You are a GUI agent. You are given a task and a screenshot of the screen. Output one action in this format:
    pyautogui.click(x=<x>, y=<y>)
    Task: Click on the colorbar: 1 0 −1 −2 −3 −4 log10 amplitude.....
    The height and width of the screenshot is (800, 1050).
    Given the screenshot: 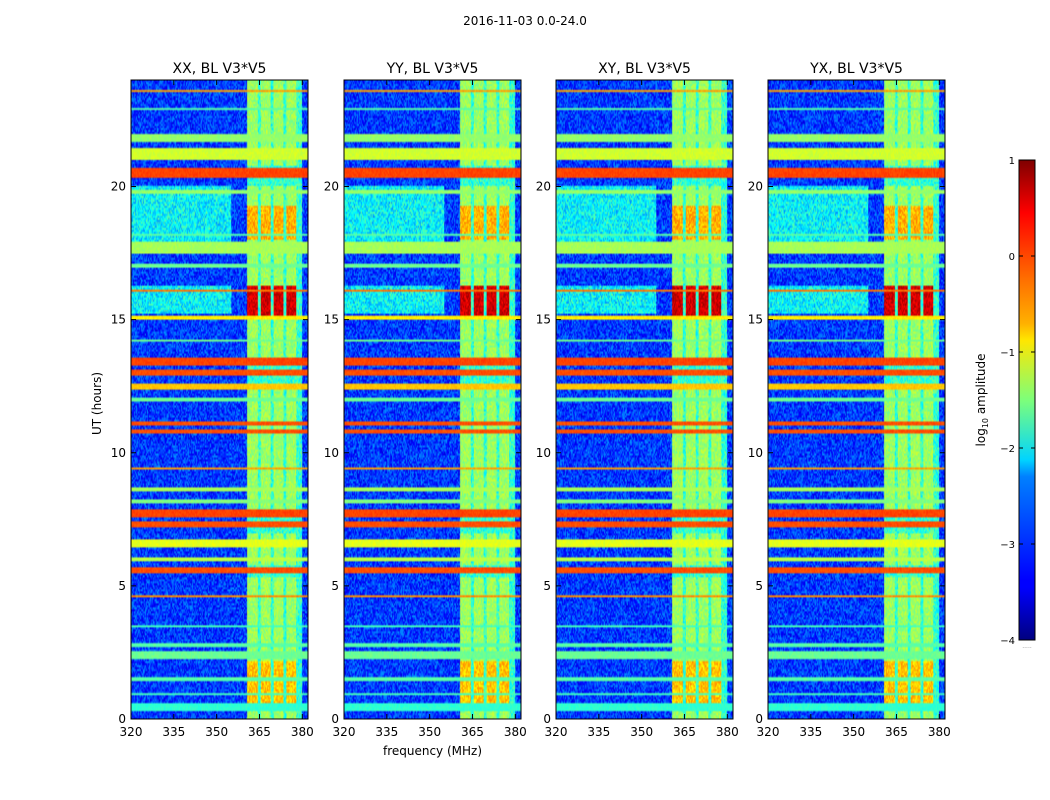 What is the action you would take?
    pyautogui.click(x=1005, y=403)
    